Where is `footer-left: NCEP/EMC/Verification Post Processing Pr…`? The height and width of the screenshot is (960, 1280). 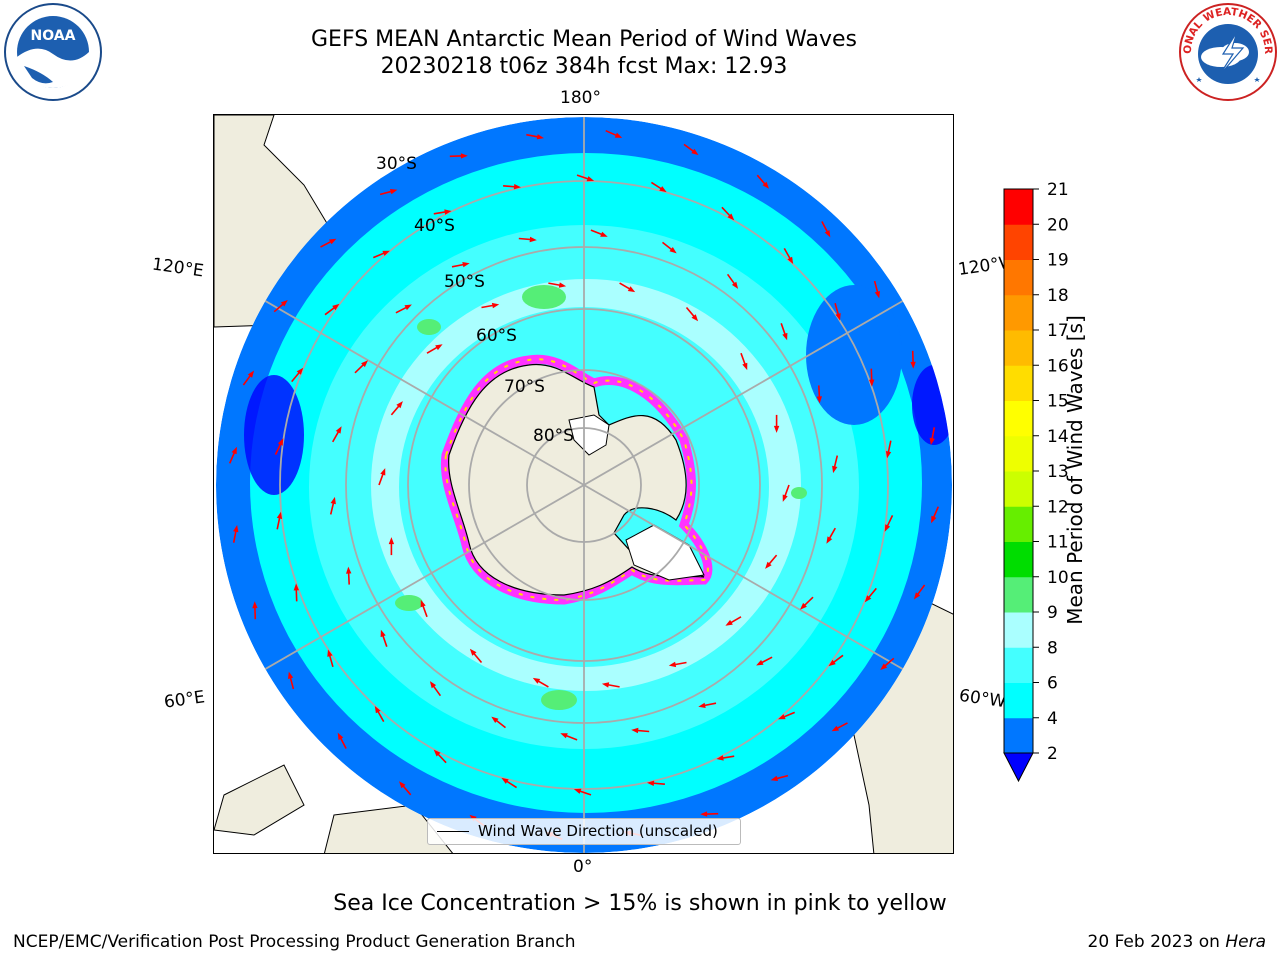
footer-left: NCEP/EMC/Verification Post Processing Pr… is located at coordinates (294, 942).